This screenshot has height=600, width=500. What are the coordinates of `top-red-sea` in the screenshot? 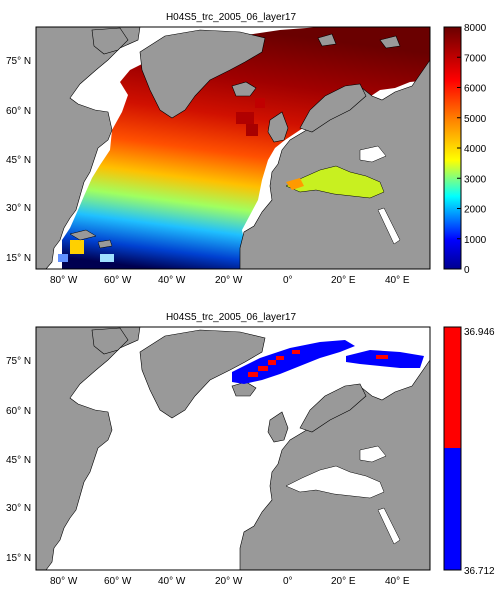 It's located at (389, 226).